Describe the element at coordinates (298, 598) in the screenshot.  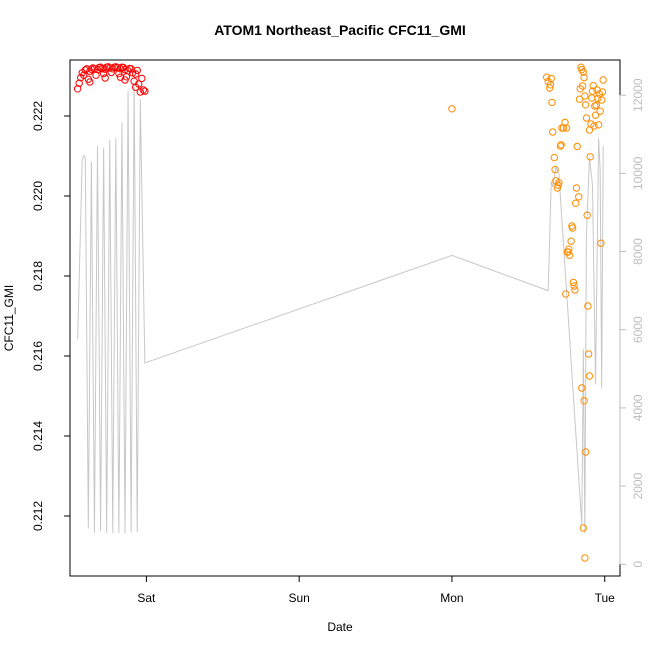
I see `x-tick-label: Sun` at that location.